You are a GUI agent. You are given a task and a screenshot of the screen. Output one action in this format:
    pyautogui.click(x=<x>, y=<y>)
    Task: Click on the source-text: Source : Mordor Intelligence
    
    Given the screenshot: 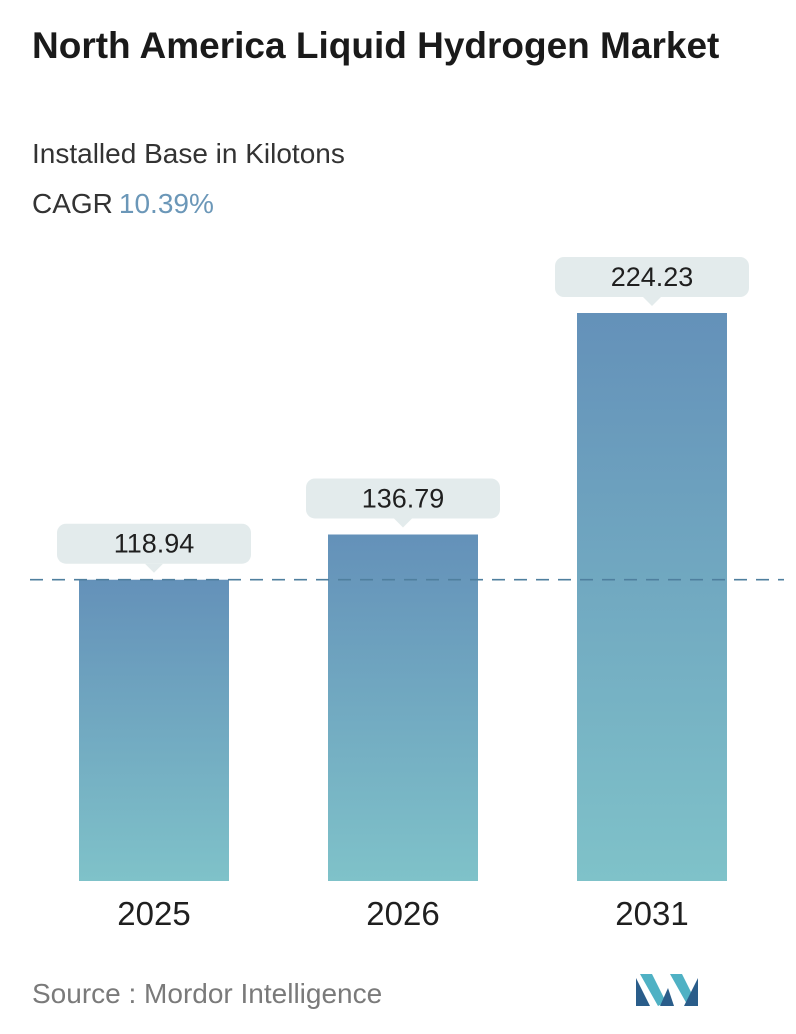 What is the action you would take?
    pyautogui.click(x=207, y=993)
    